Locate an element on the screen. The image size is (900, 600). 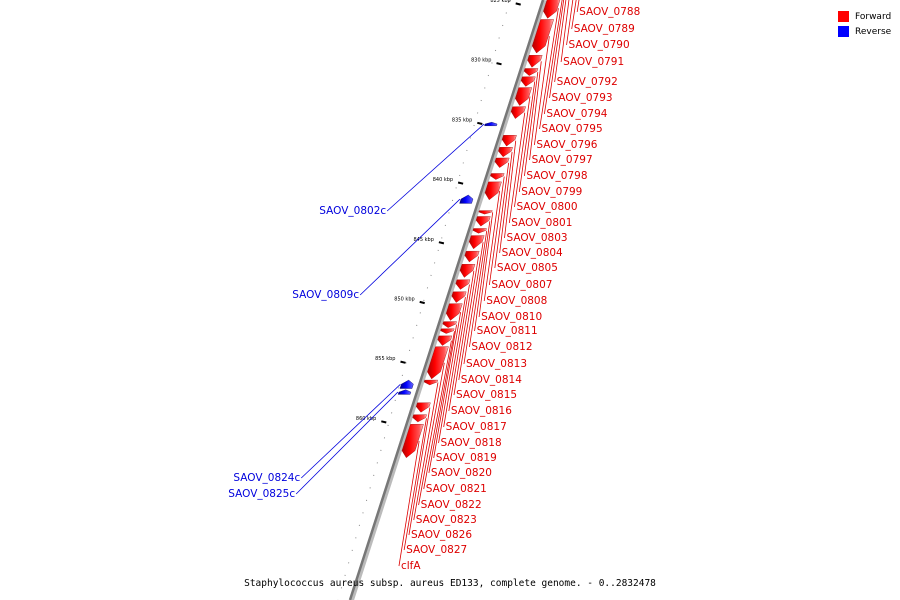
gene-label-saov_0793: SAOV_0793 is located at coordinates (582, 98).